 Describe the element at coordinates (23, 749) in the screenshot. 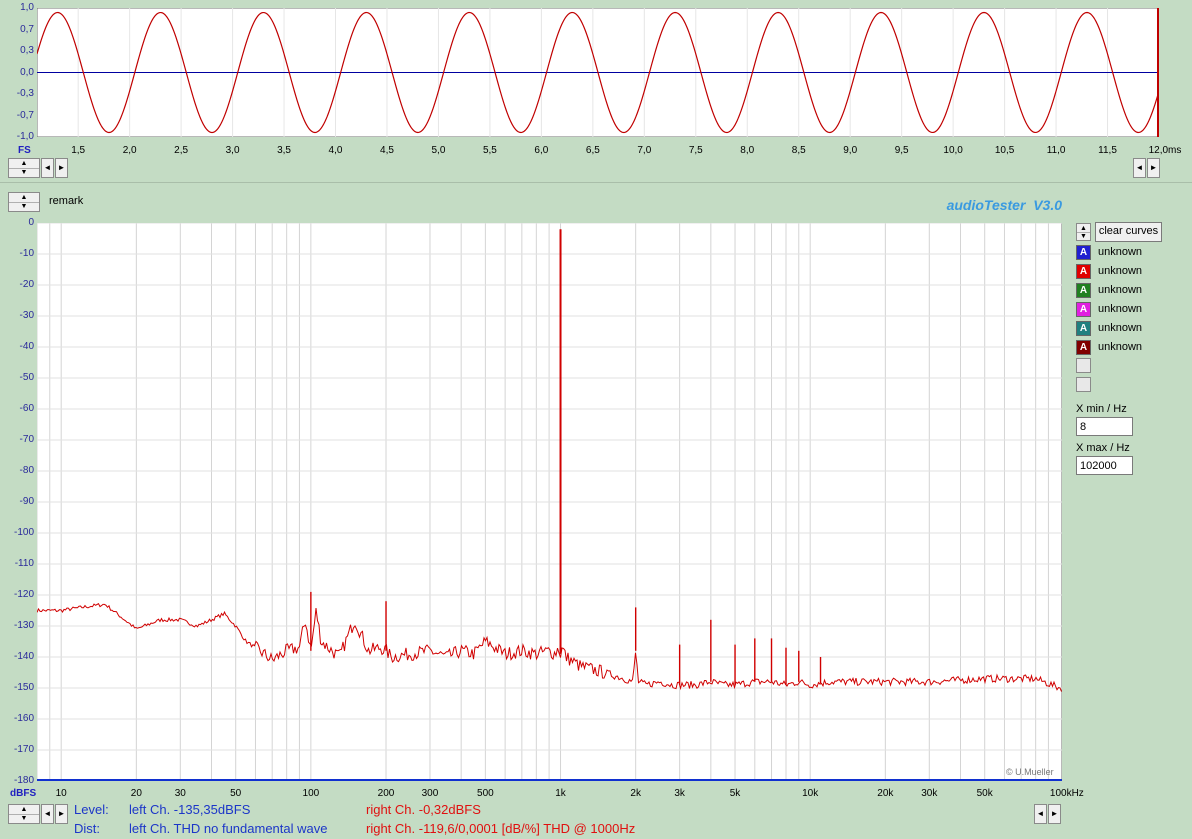

I see `spectrum-y-tick-label: -170` at that location.